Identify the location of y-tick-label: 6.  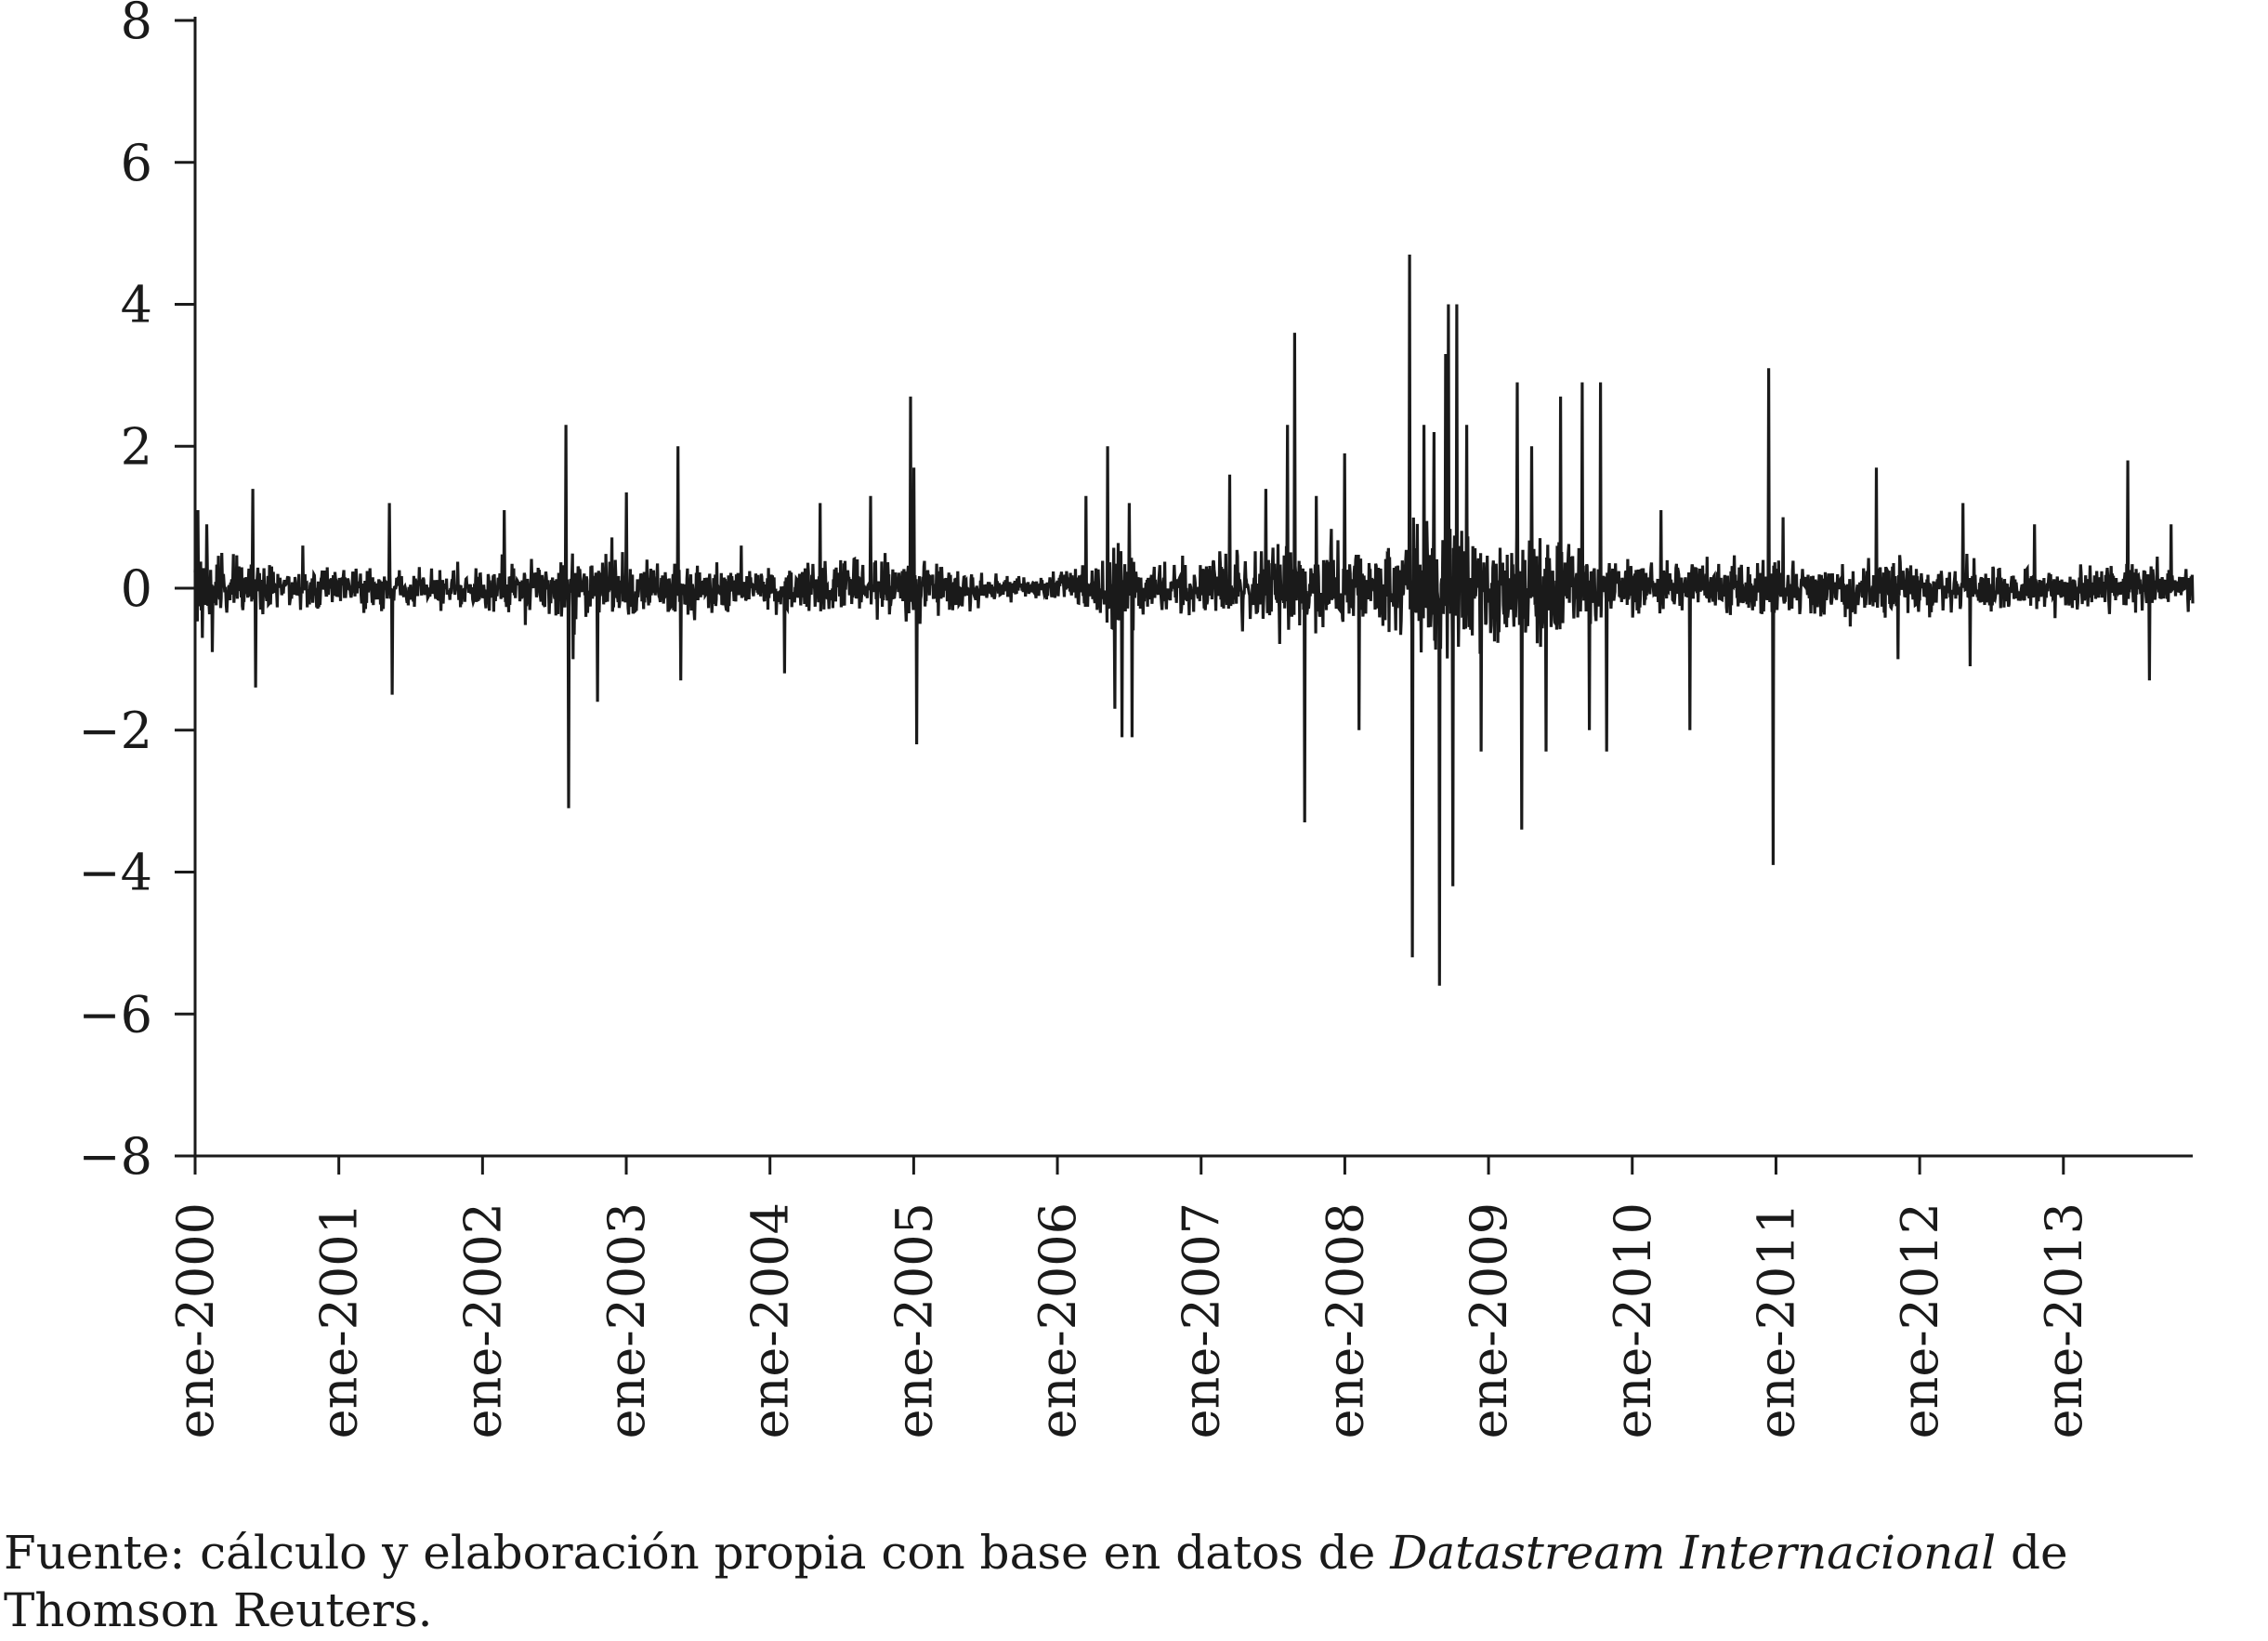
(136, 163).